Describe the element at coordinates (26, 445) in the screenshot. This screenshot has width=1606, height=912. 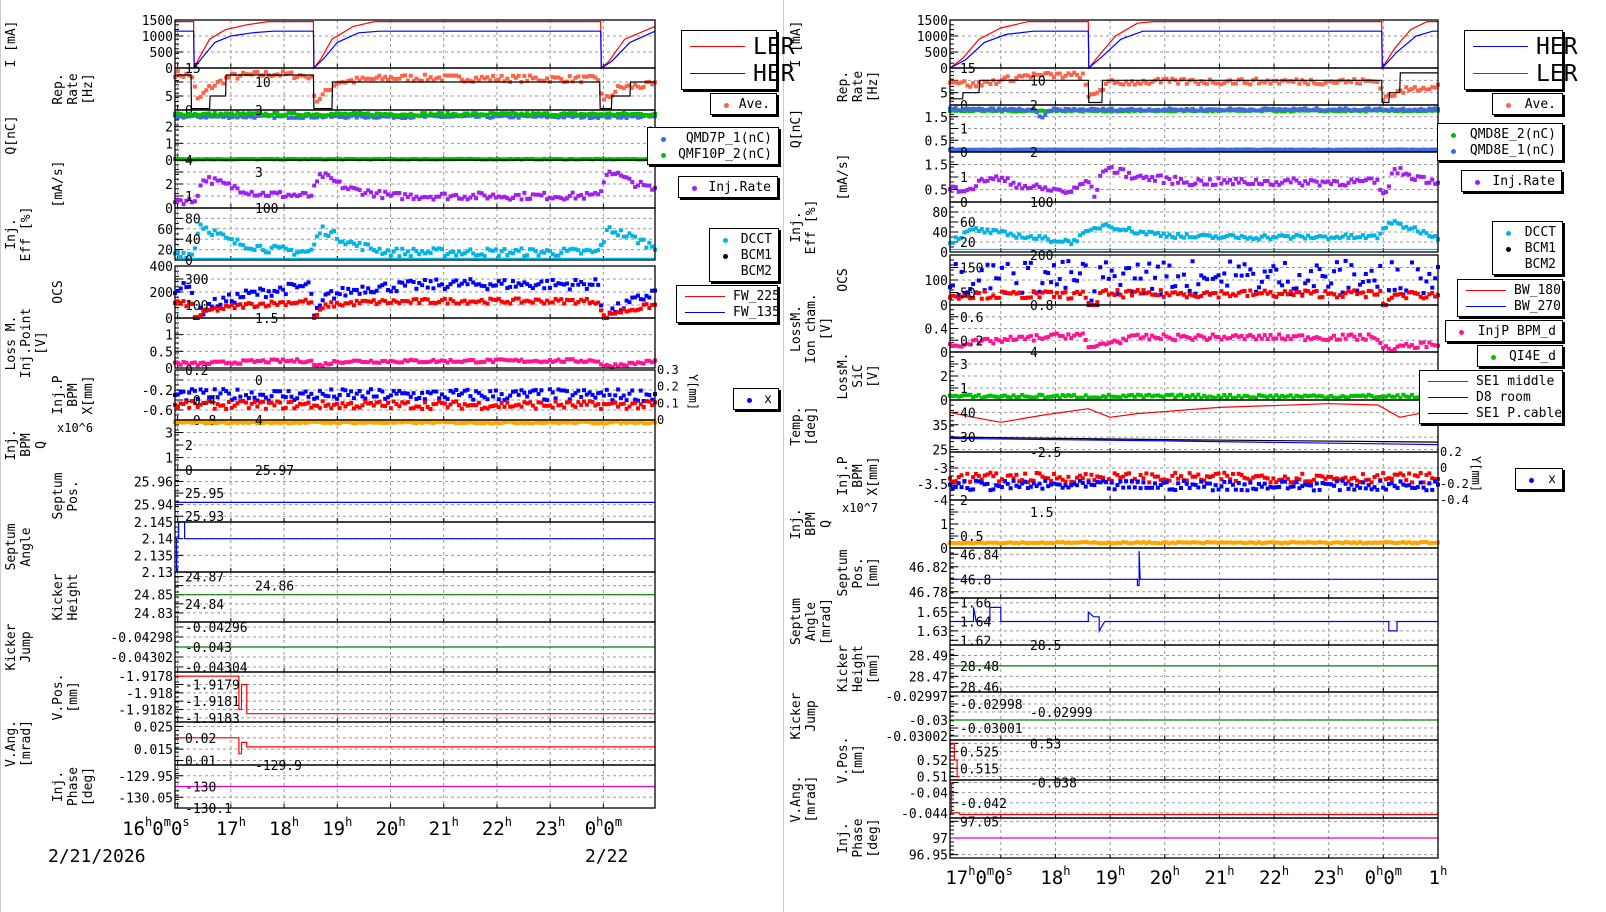
I see `y-axis-label: BPM` at that location.